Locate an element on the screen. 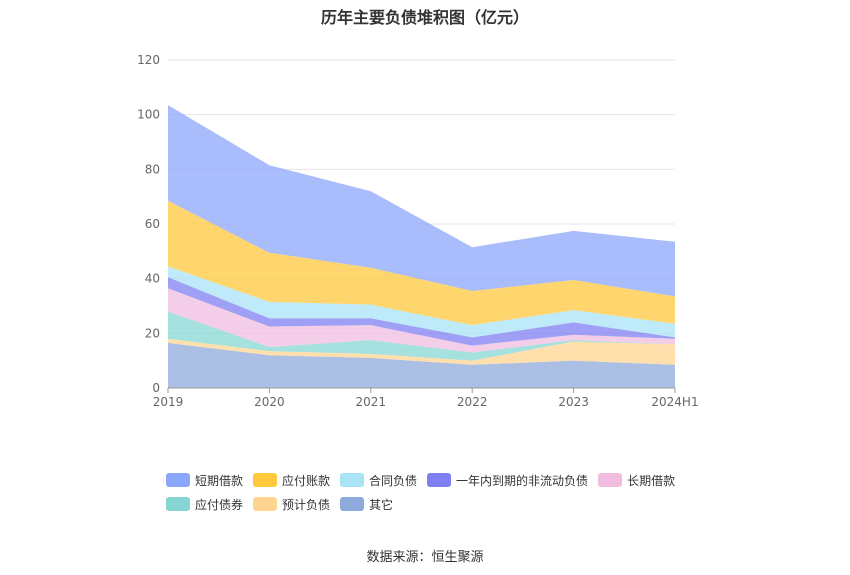 This screenshot has height=575, width=850. y-tick-label: 20 is located at coordinates (152, 333).